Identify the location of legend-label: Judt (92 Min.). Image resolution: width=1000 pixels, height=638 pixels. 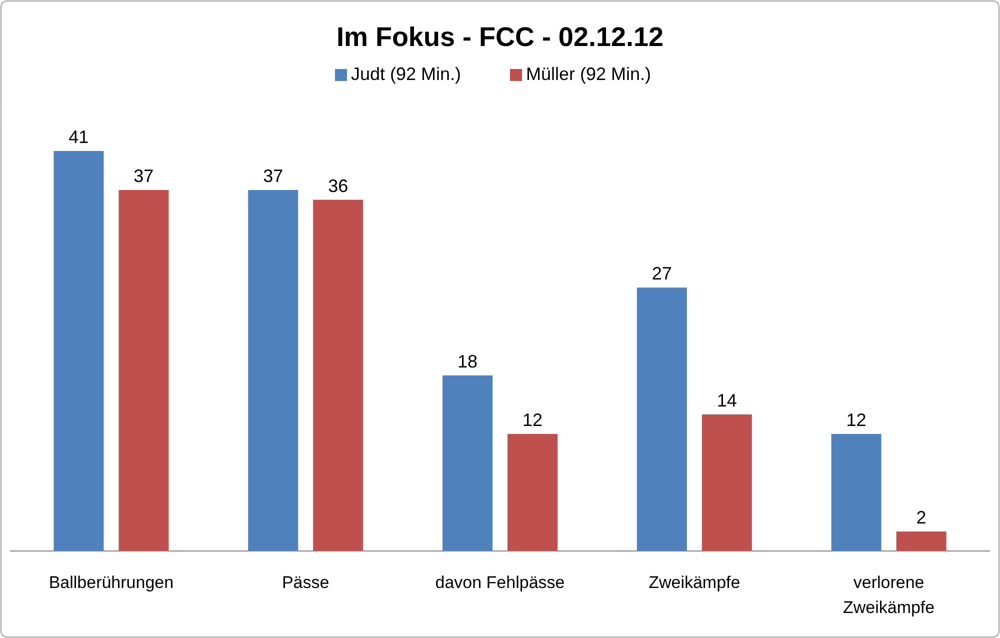
(406, 74).